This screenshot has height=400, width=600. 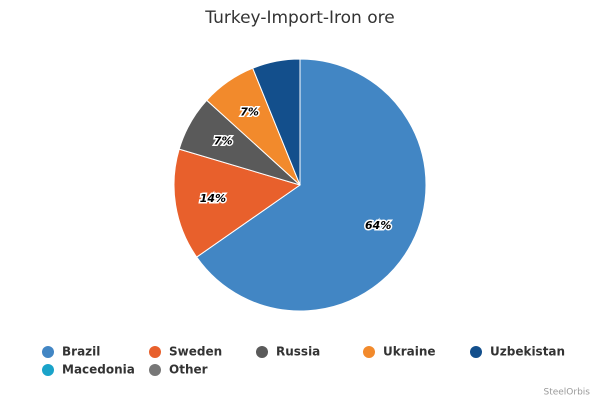 I want to click on data-label: 14%, so click(x=213, y=198).